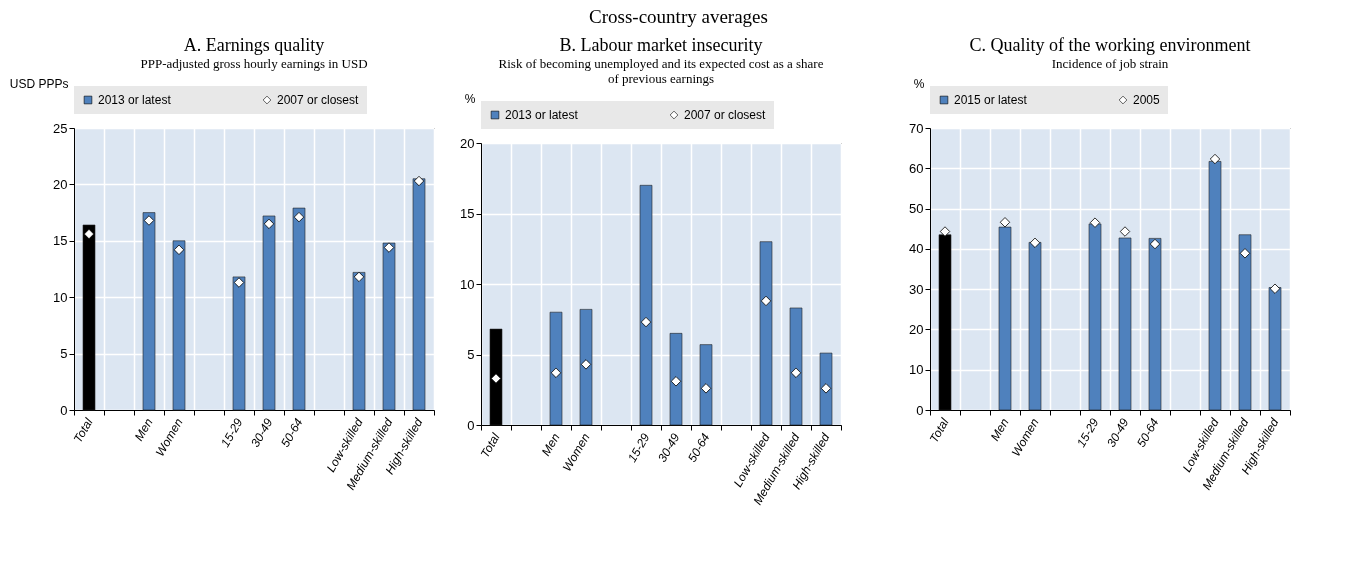 Image resolution: width=1357 pixels, height=577 pixels. What do you see at coordinates (39, 83) in the screenshot?
I see `y-axis-title: USD PPPs` at bounding box center [39, 83].